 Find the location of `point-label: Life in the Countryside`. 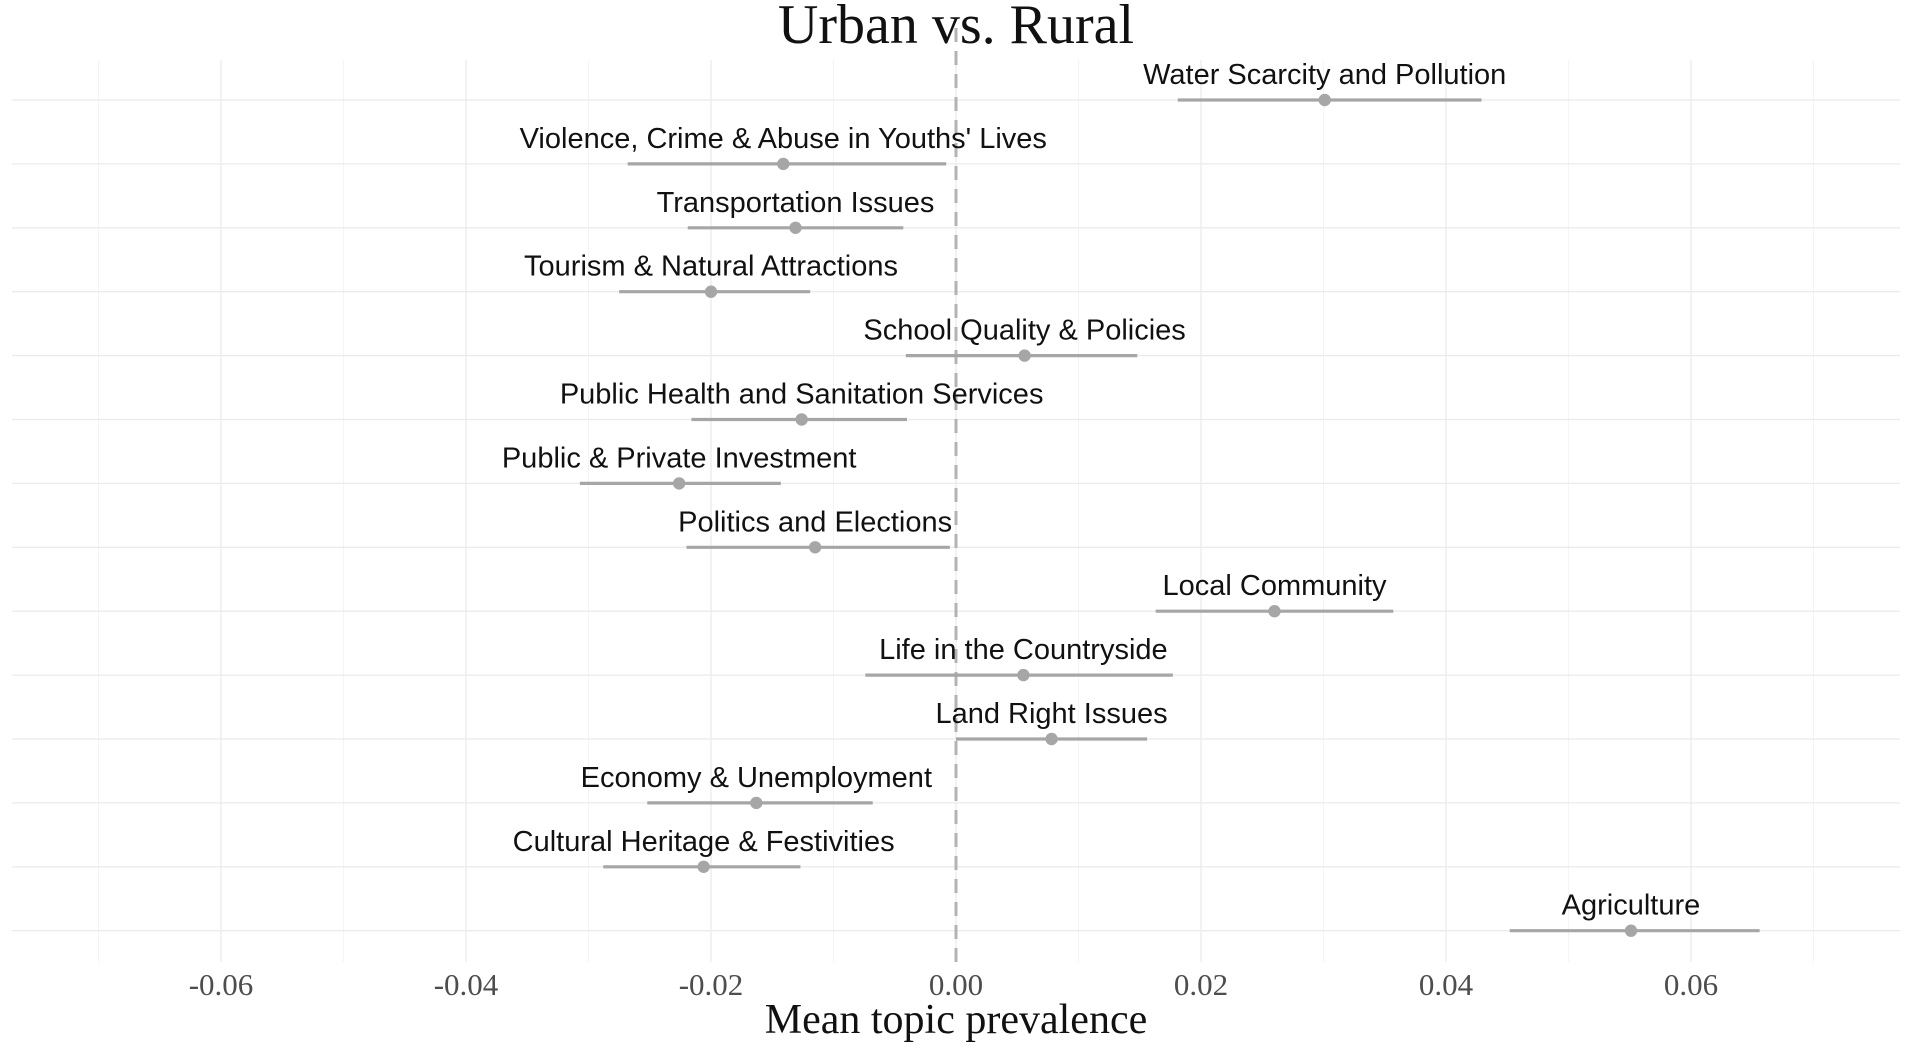

point-label: Life in the Countryside is located at coordinates (1023, 650).